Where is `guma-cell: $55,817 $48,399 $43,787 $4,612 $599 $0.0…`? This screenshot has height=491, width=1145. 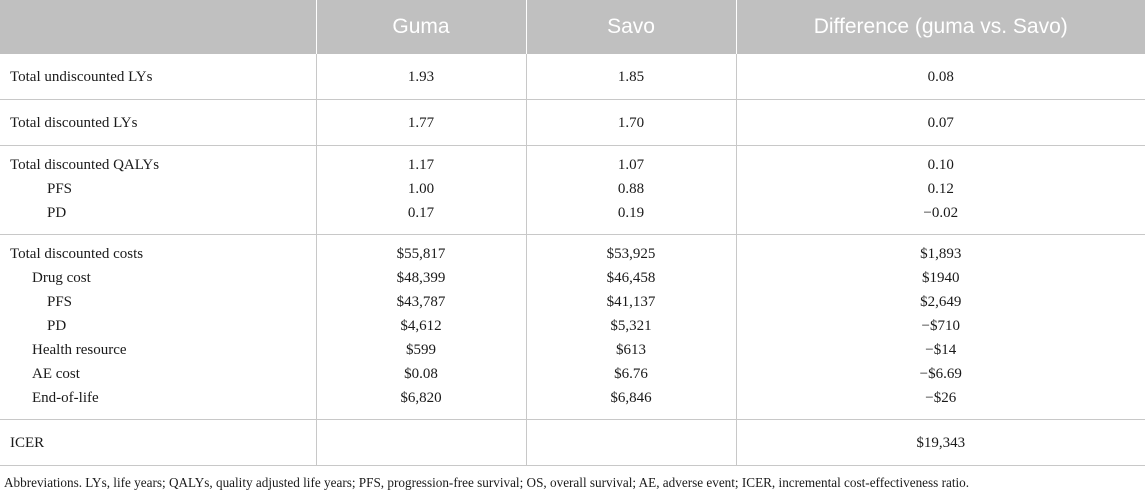 guma-cell: $55,817 $48,399 $43,787 $4,612 $599 $0.0… is located at coordinates (421, 327).